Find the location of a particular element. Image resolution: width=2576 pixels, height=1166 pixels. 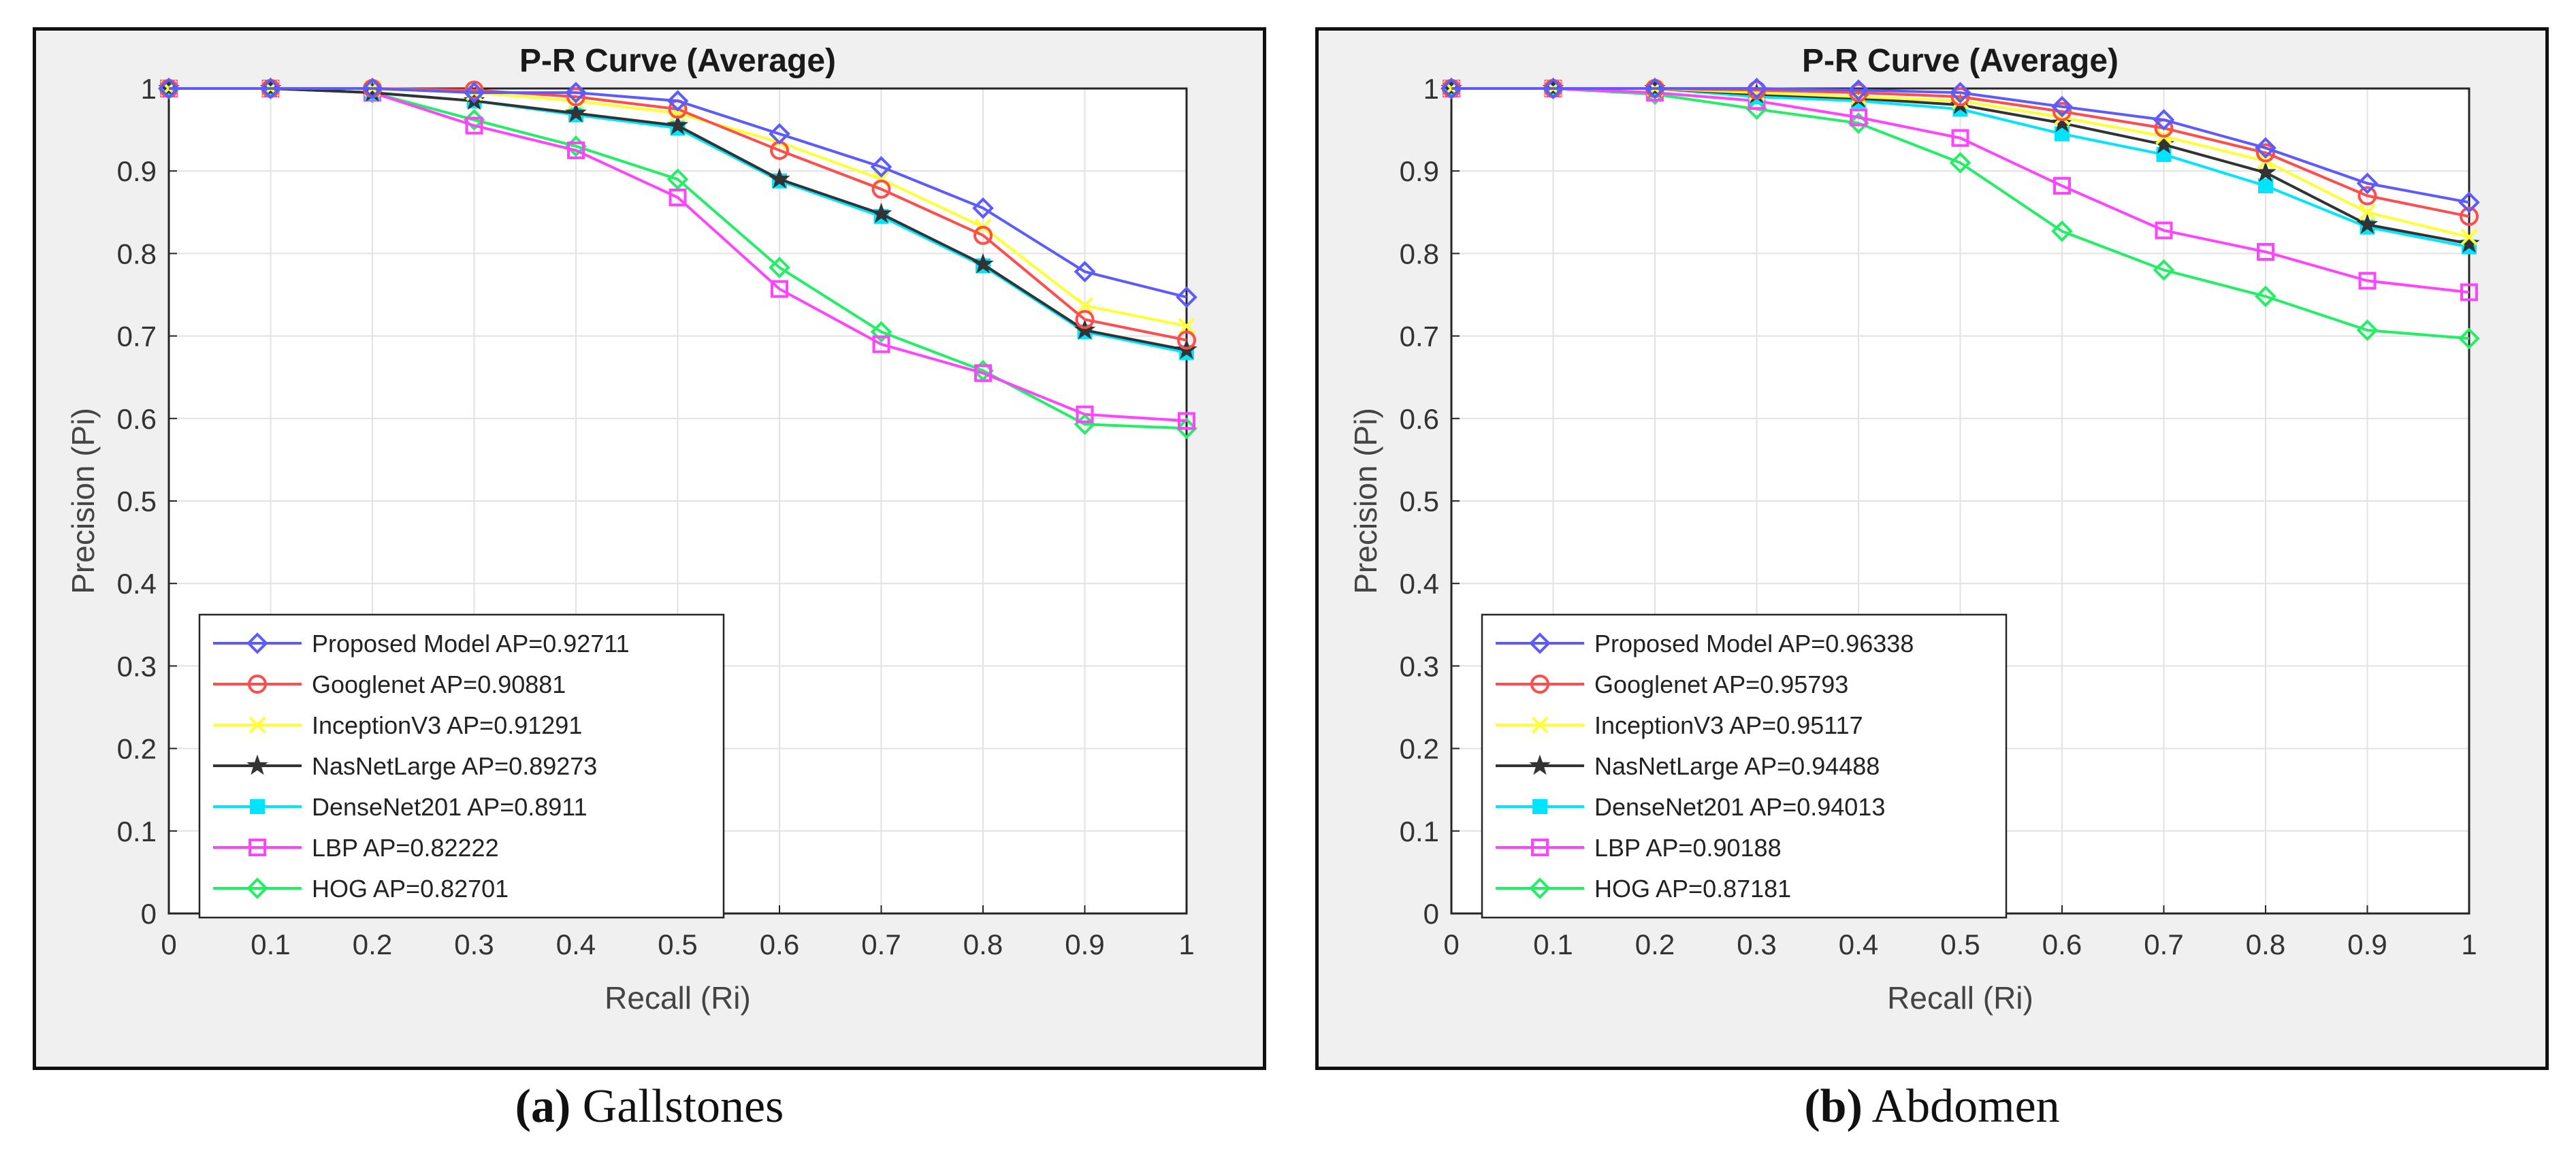

legend-item: InceptionV3 AP=0.95117 is located at coordinates (1680, 725).